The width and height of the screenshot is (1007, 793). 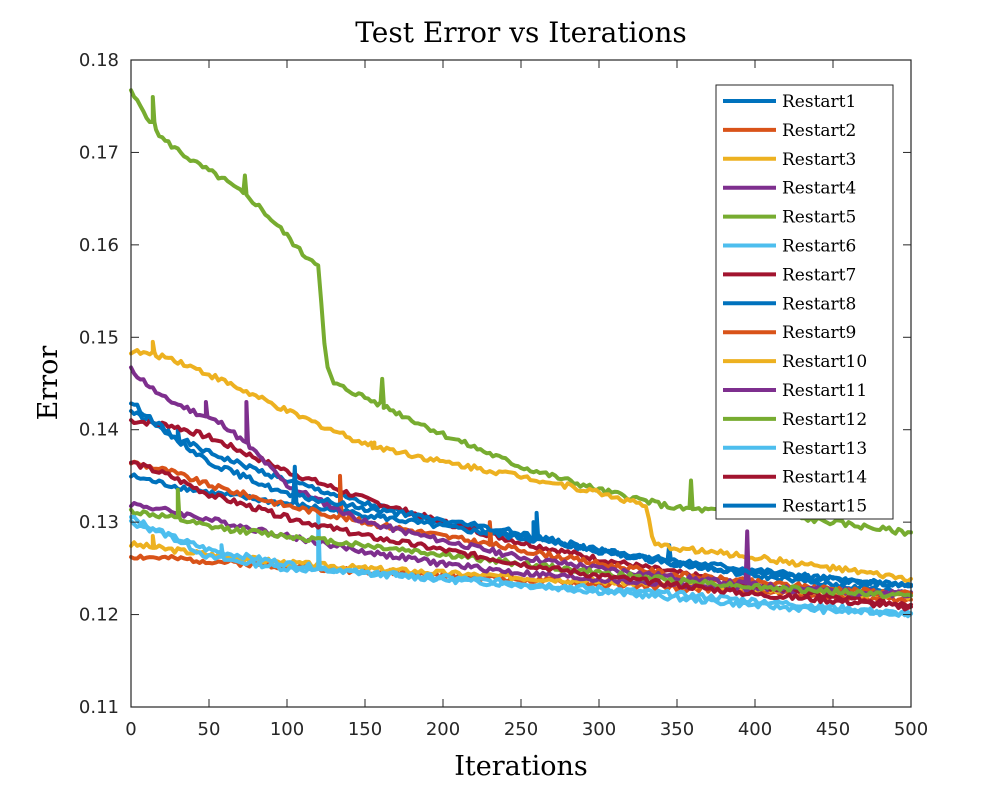 What do you see at coordinates (755, 729) in the screenshot?
I see `x-tick-label: 400` at bounding box center [755, 729].